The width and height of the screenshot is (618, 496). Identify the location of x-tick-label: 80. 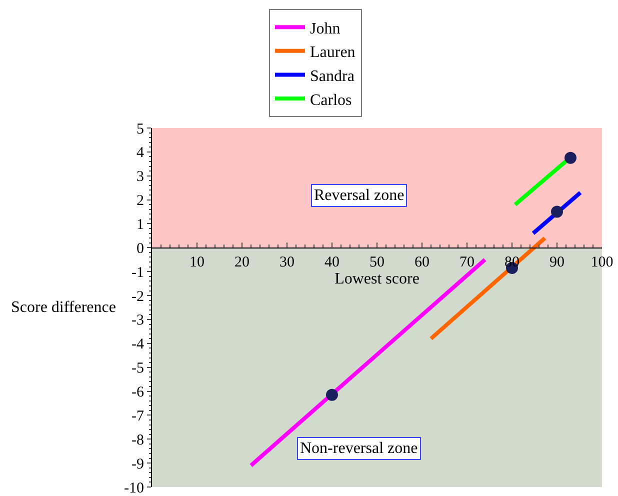
(512, 262).